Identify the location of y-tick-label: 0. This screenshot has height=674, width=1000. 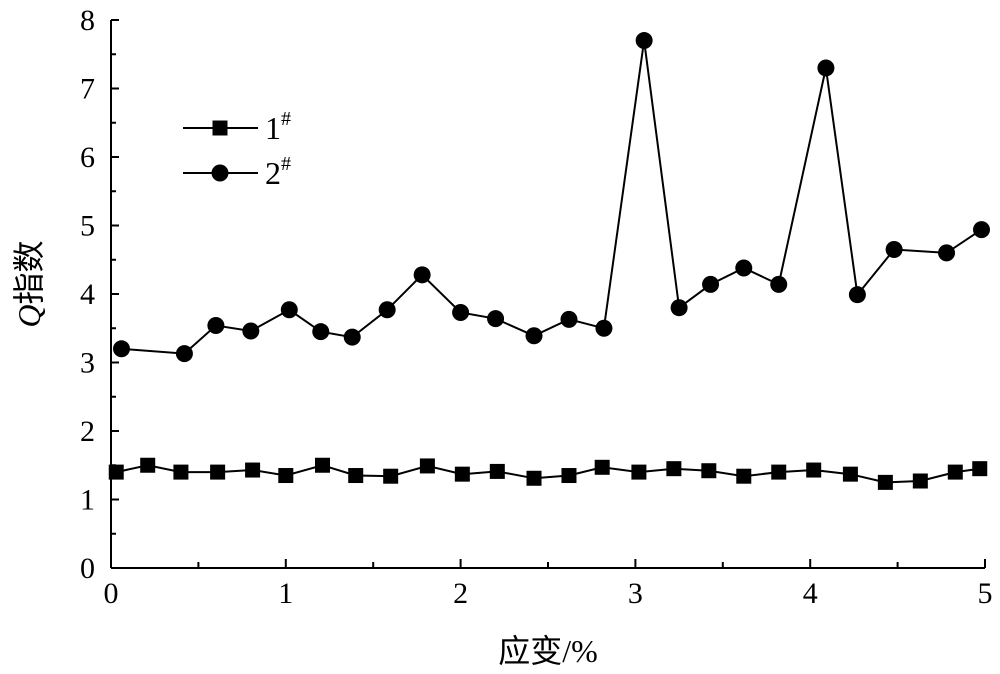
(87, 568).